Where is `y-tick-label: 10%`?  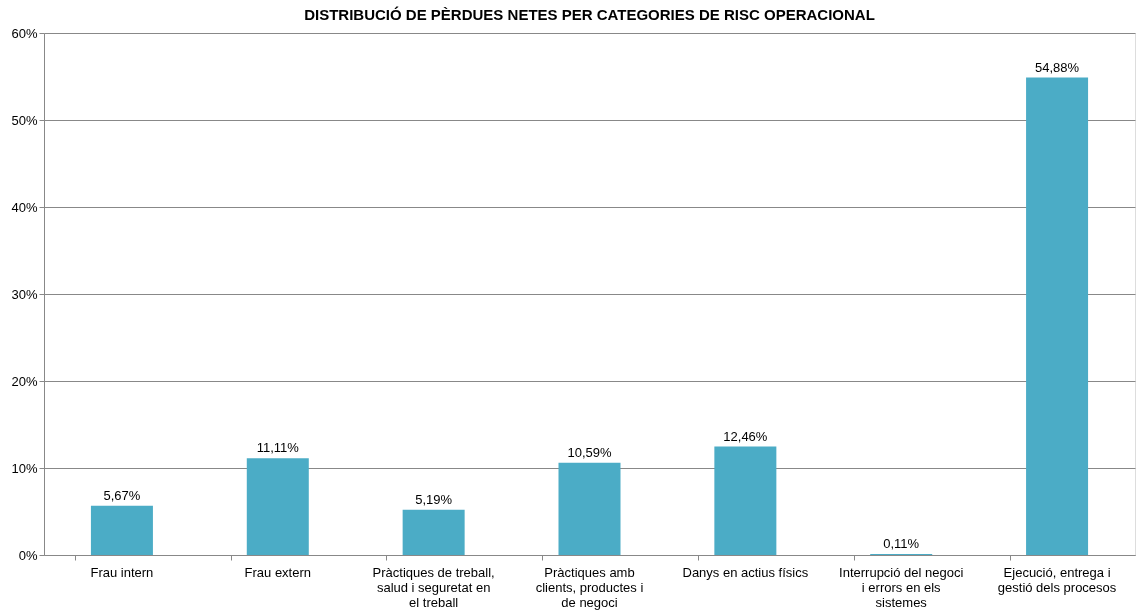
y-tick-label: 10% is located at coordinates (24, 468).